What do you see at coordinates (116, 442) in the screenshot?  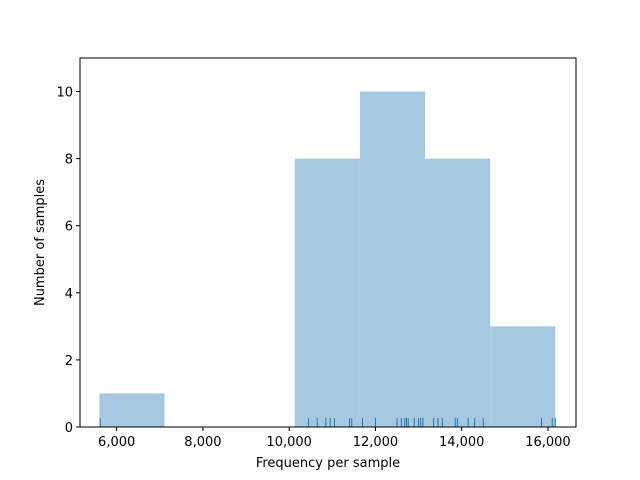 I see `x-tick-label: 6,000` at bounding box center [116, 442].